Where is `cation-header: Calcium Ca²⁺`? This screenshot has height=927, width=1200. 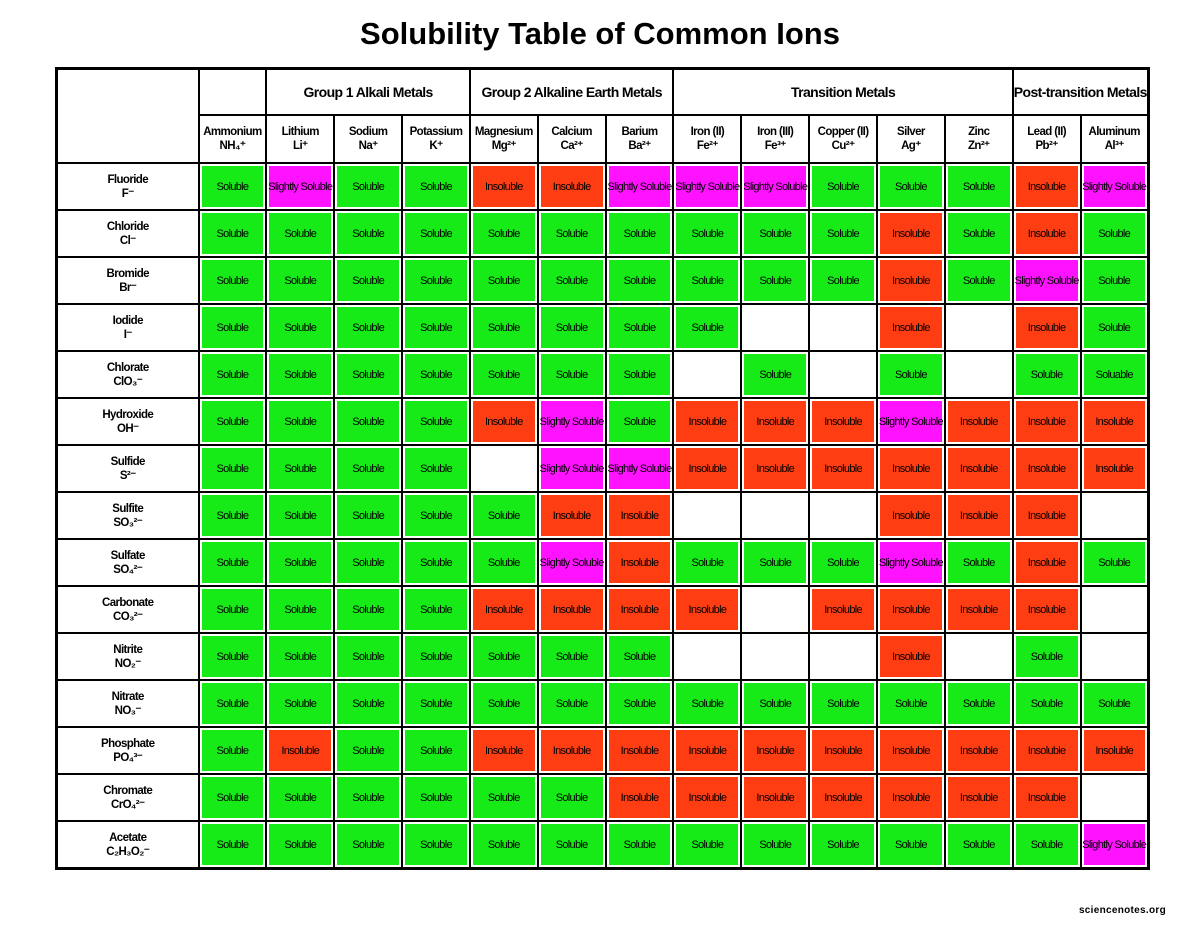 cation-header: Calcium Ca²⁺ is located at coordinates (571, 139).